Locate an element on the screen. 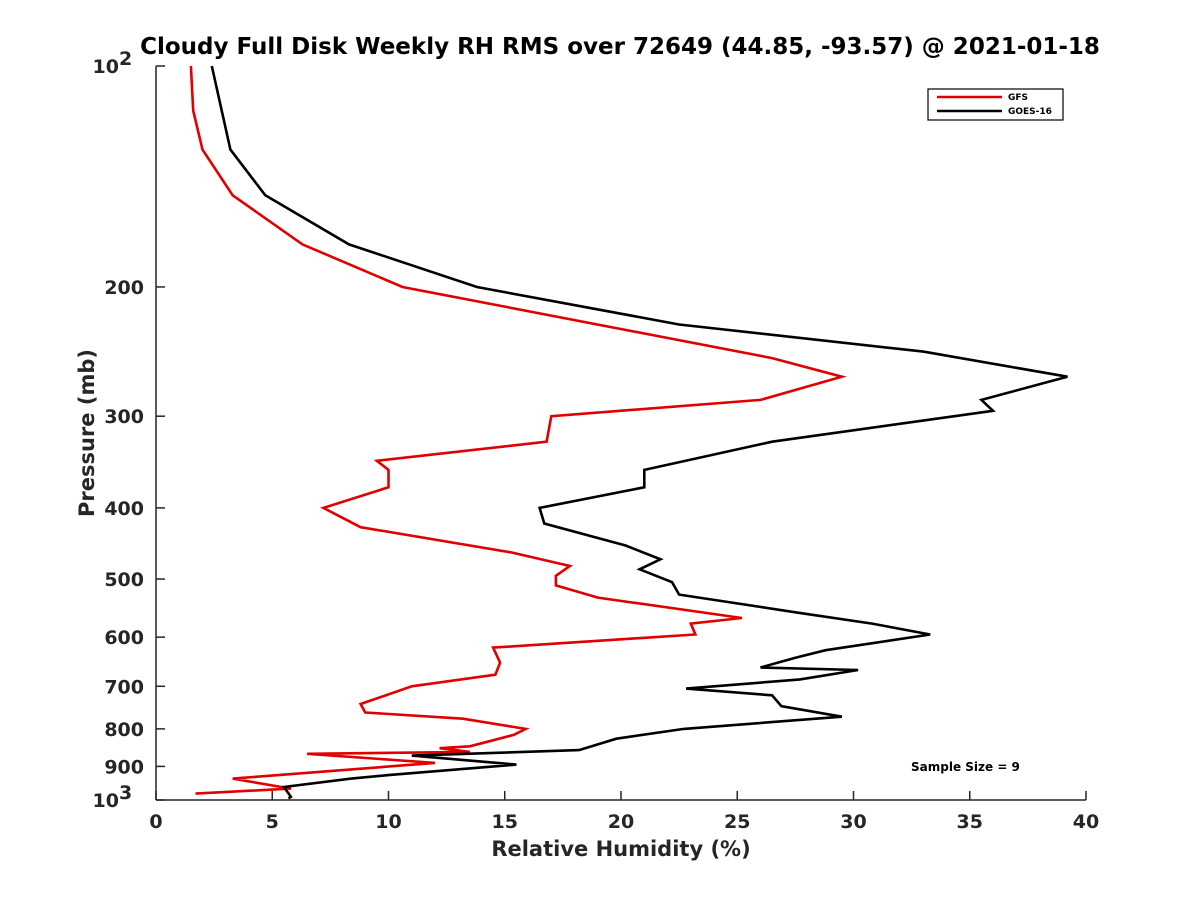 The image size is (1200, 900). y-tick-label: 900 is located at coordinates (124, 767).